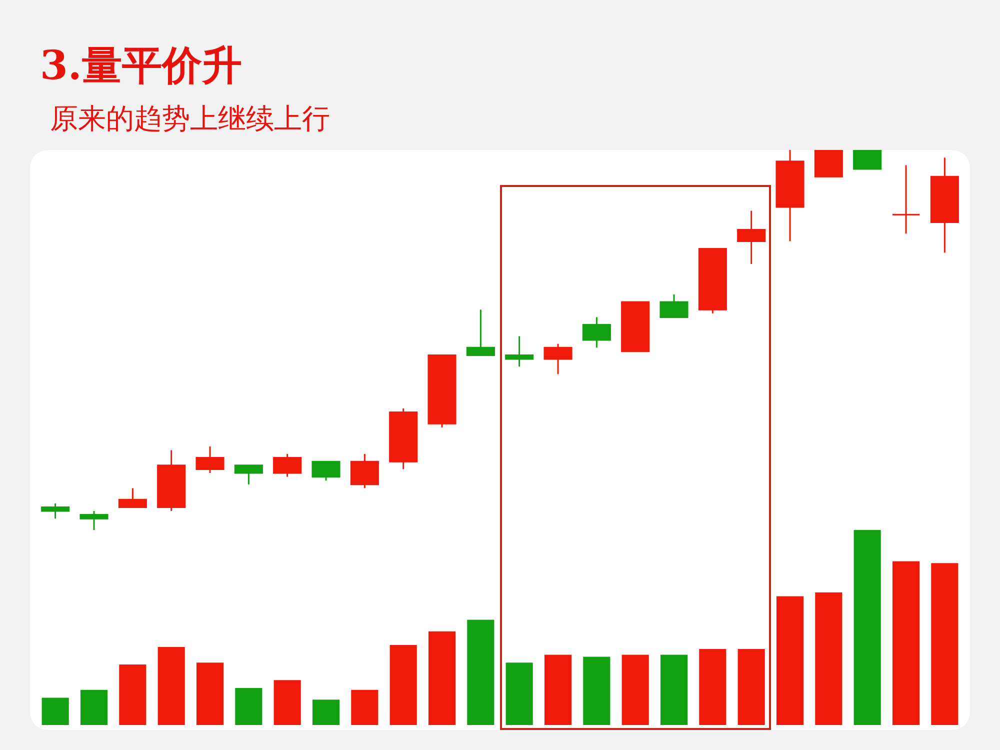 The width and height of the screenshot is (1000, 750). I want to click on chart-title: 3.量平价升, so click(141, 66).